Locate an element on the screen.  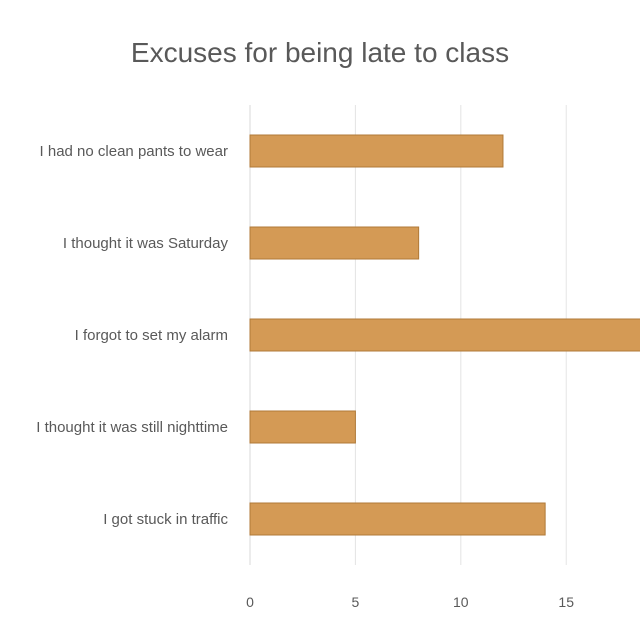
category-label-2: I forgot to set my alarm is located at coordinates (151, 335).